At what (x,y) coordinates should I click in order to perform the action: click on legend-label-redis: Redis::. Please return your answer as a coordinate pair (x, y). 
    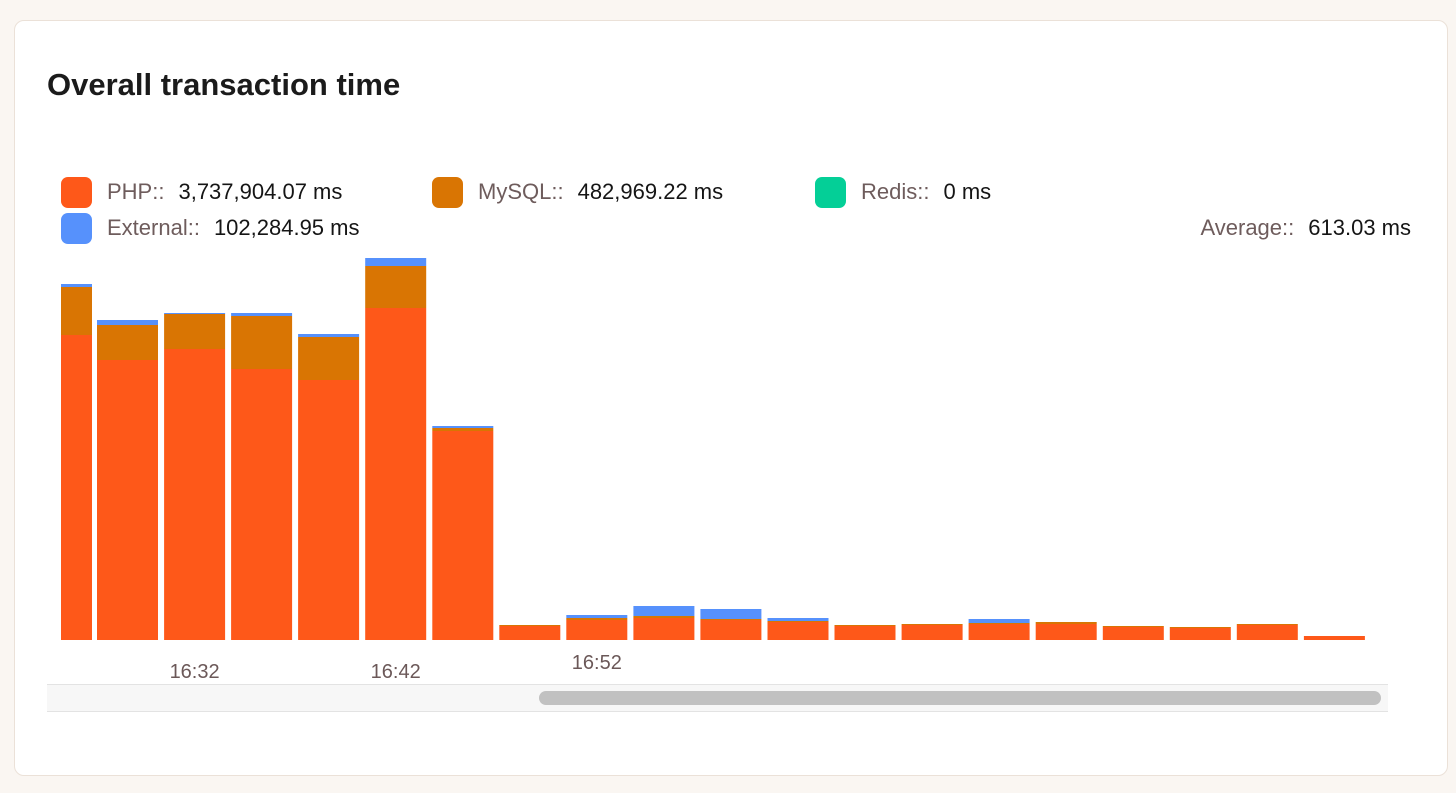
    Looking at the image, I should click on (895, 191).